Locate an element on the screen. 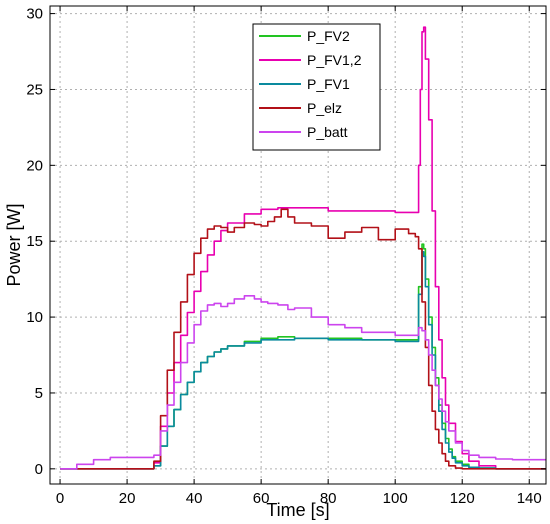 This screenshot has width=550, height=524. x-tick-label: 0 is located at coordinates (60, 498).